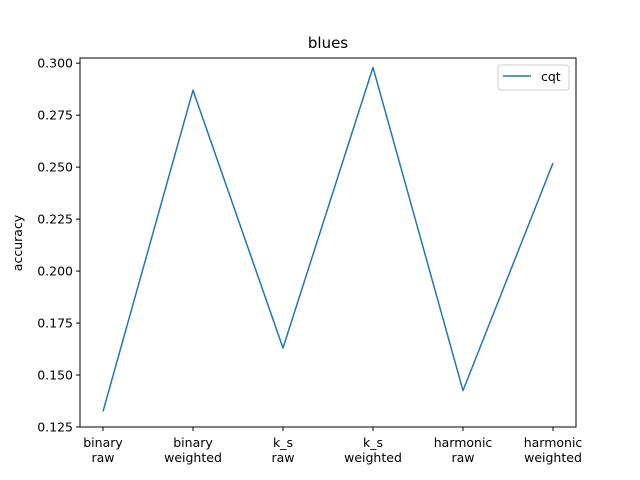  What do you see at coordinates (55, 167) in the screenshot?
I see `y-tick-label: 0.250` at bounding box center [55, 167].